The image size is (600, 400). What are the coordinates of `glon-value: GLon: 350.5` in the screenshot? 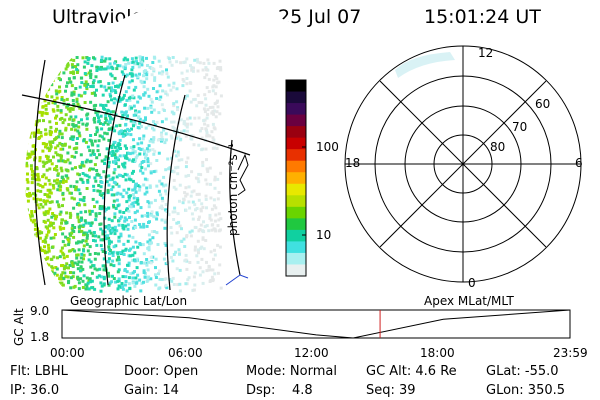 It's located at (526, 390).